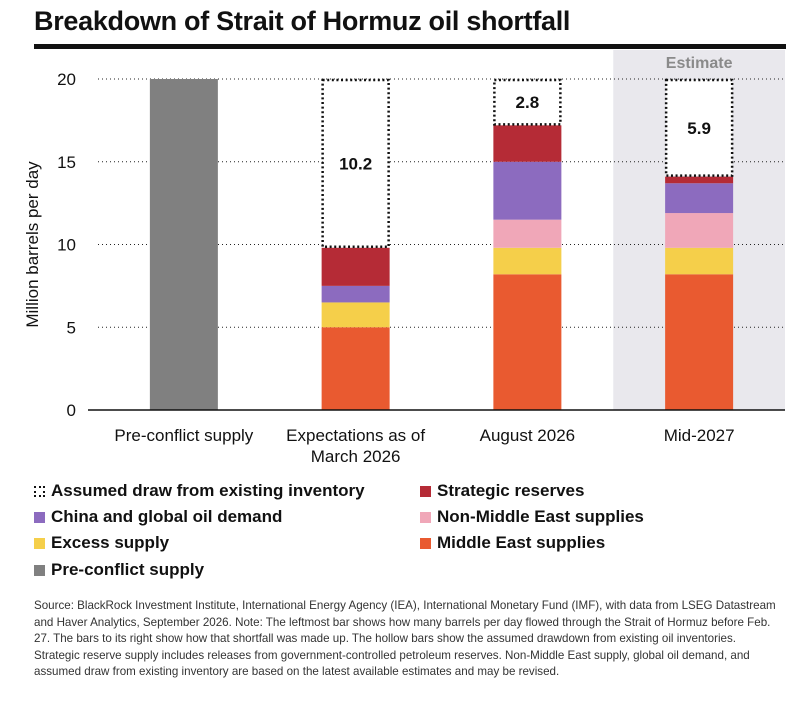  What do you see at coordinates (527, 435) in the screenshot?
I see `x-tick-label: August 2026` at bounding box center [527, 435].